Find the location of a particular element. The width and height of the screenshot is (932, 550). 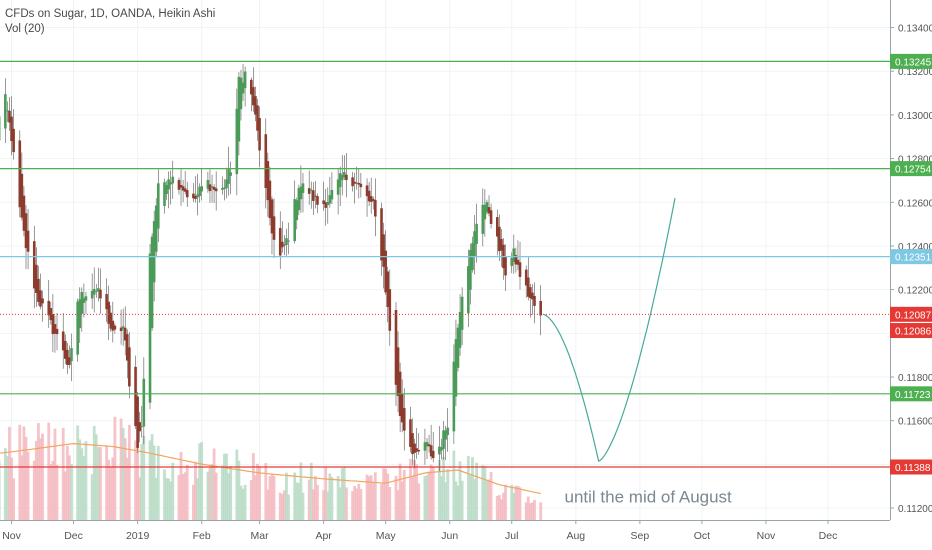

annotation-text: until the mid of August is located at coordinates (649, 497).